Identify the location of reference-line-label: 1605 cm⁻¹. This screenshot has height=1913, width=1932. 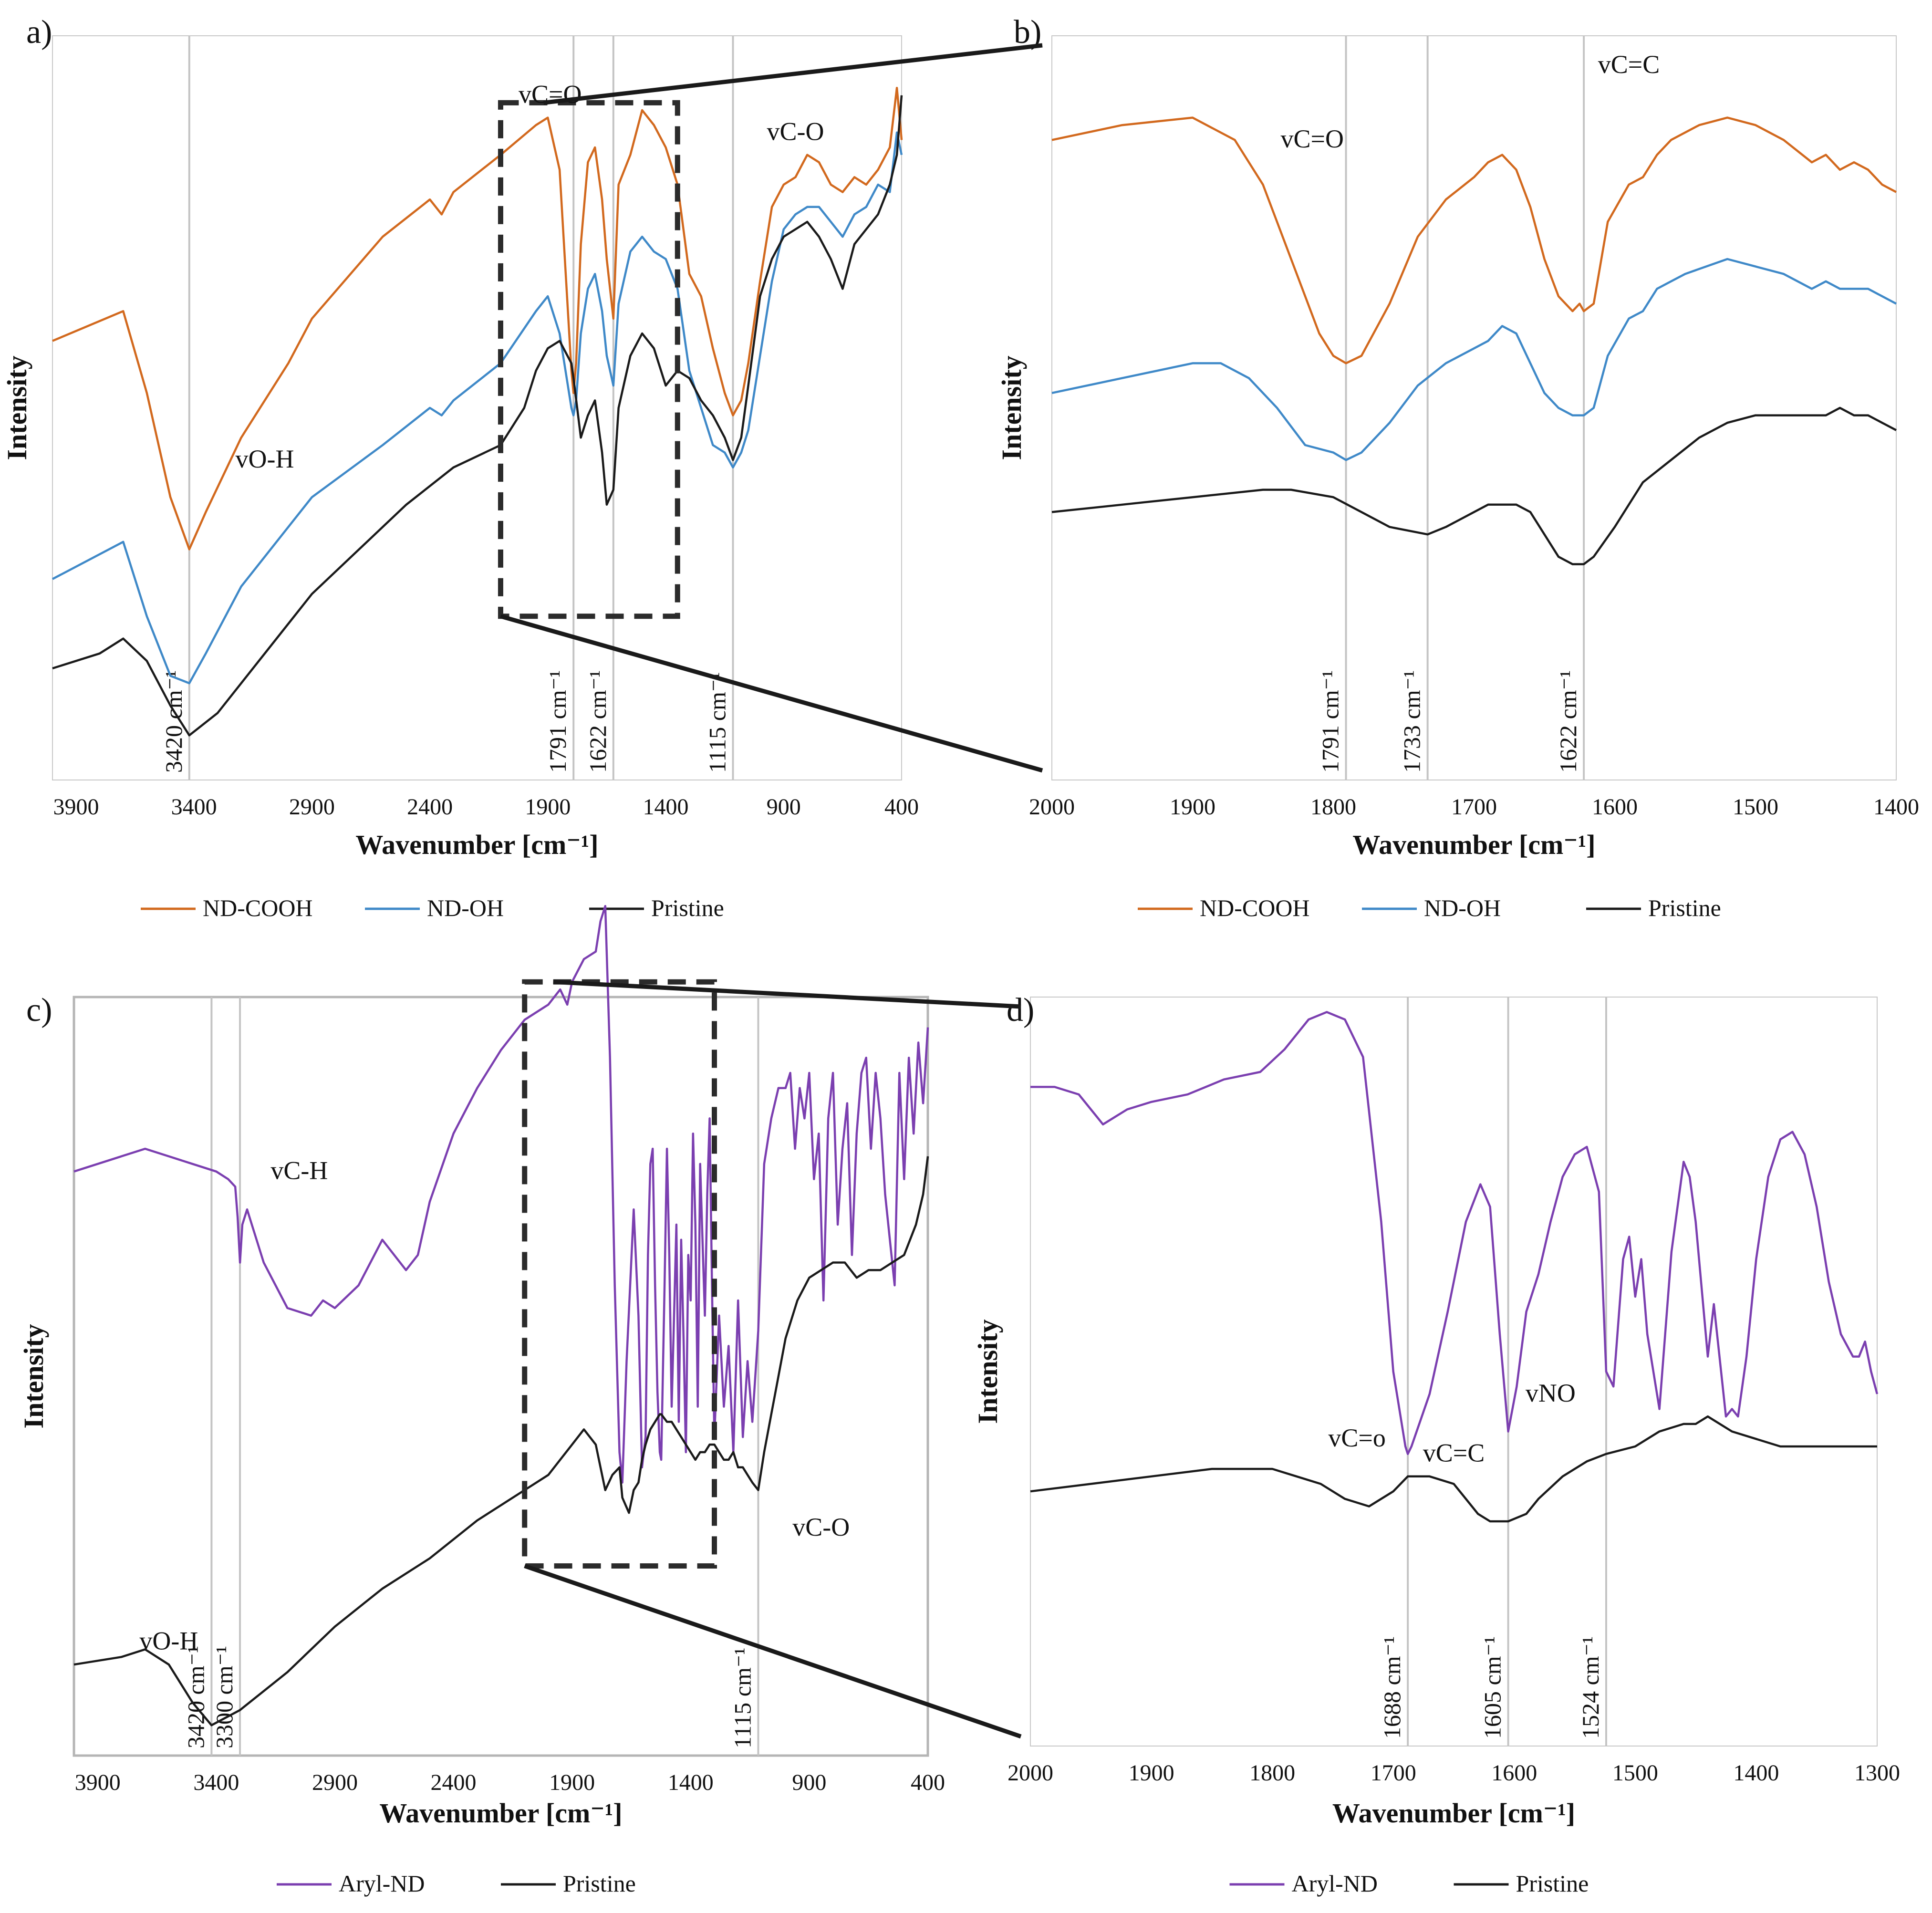
(1492, 1687).